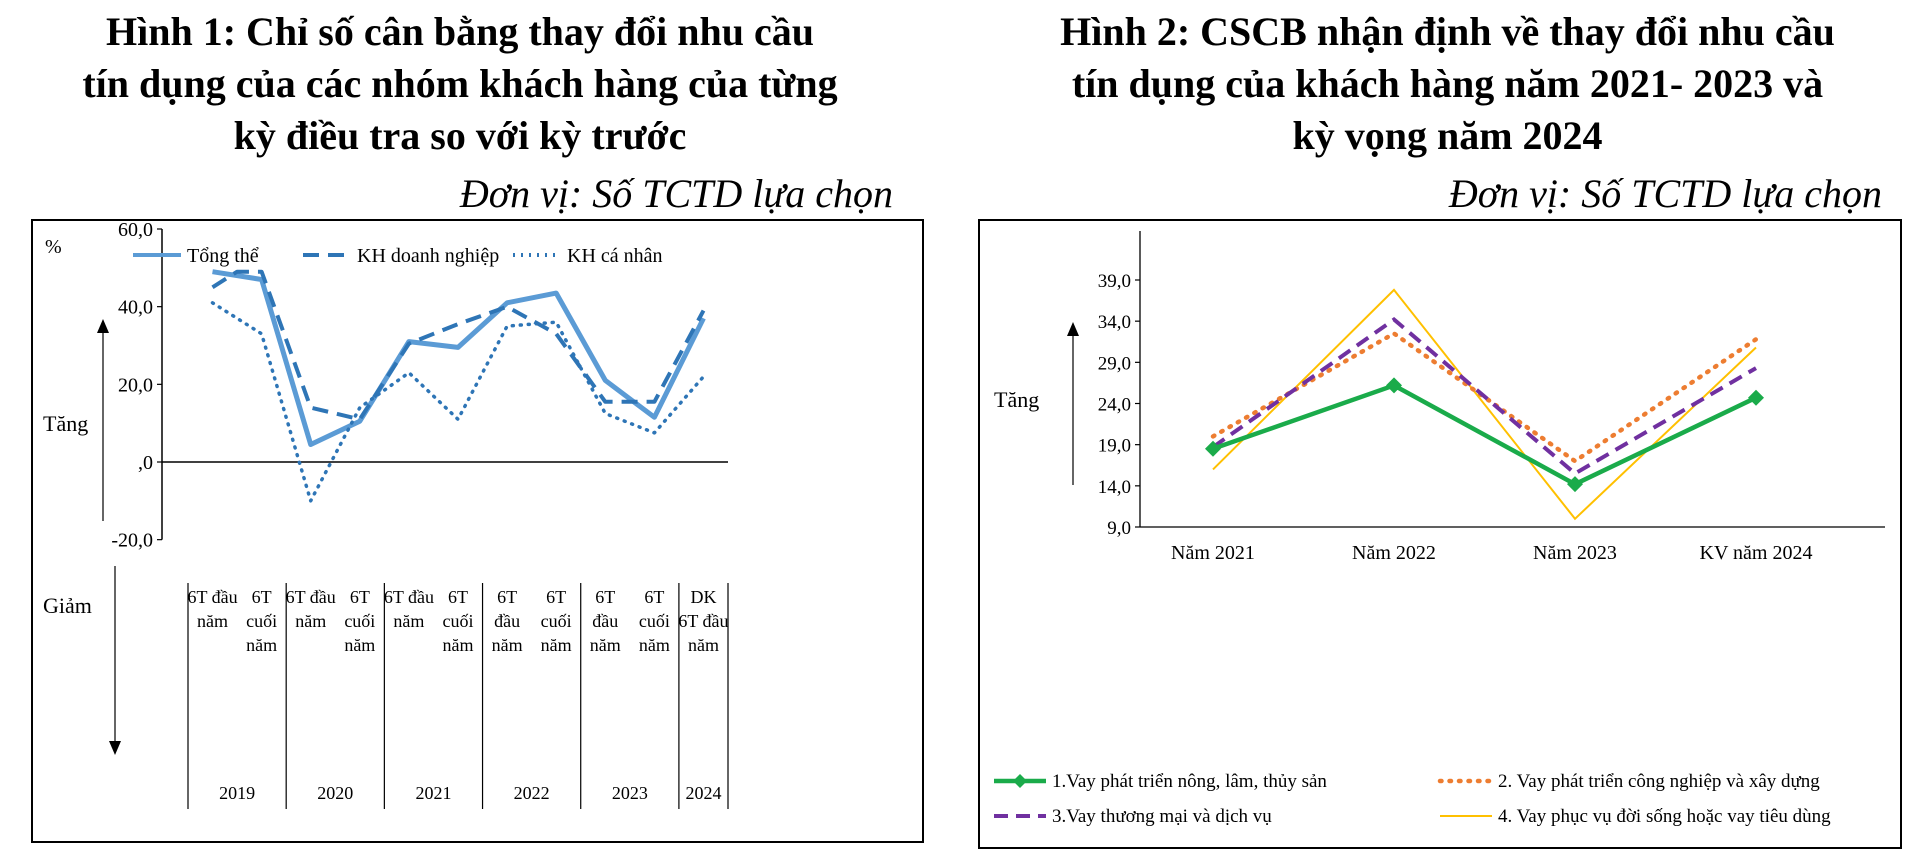  What do you see at coordinates (1756, 553) in the screenshot?
I see `chart2-category-label: KV năm 2024` at bounding box center [1756, 553].